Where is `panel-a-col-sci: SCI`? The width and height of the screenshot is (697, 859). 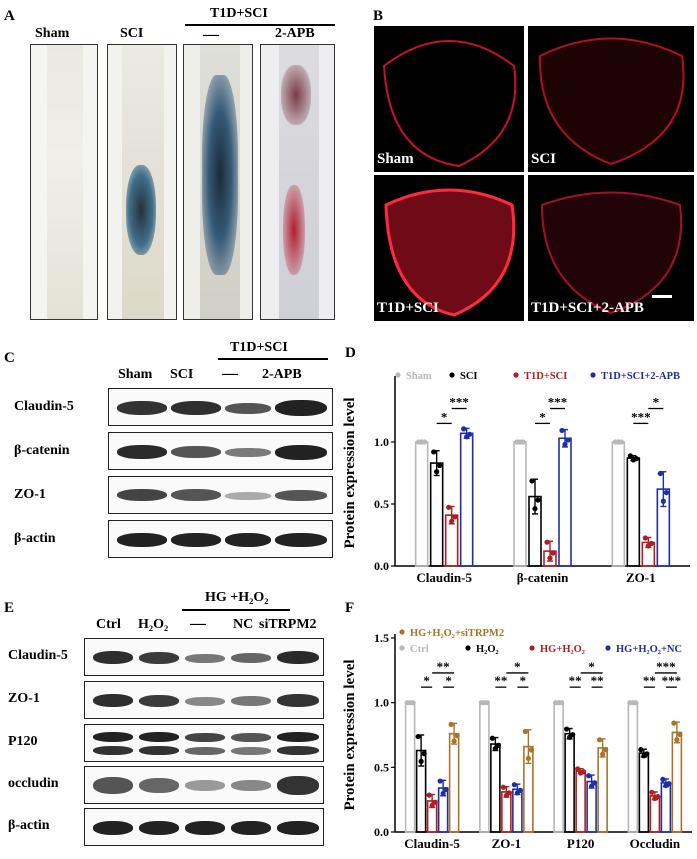
panel-a-col-sci: SCI is located at coordinates (132, 33).